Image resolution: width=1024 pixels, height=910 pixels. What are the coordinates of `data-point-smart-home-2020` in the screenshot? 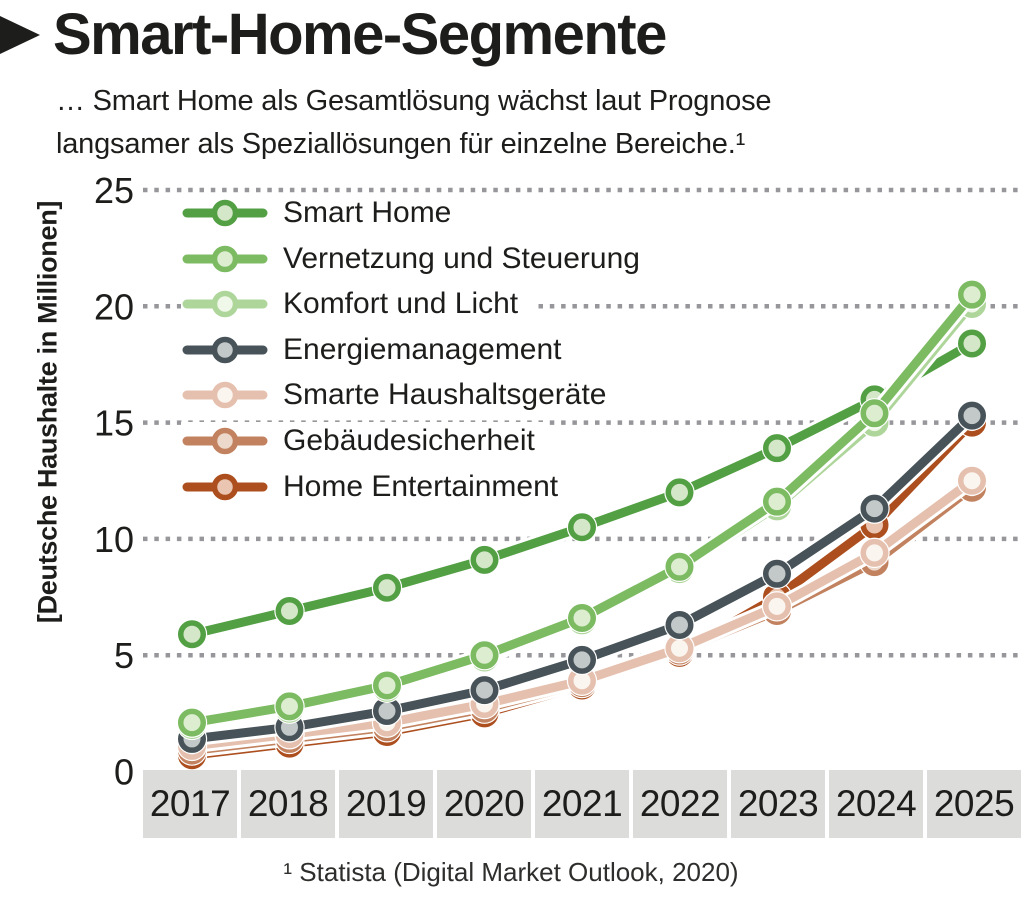 It's located at (484, 559).